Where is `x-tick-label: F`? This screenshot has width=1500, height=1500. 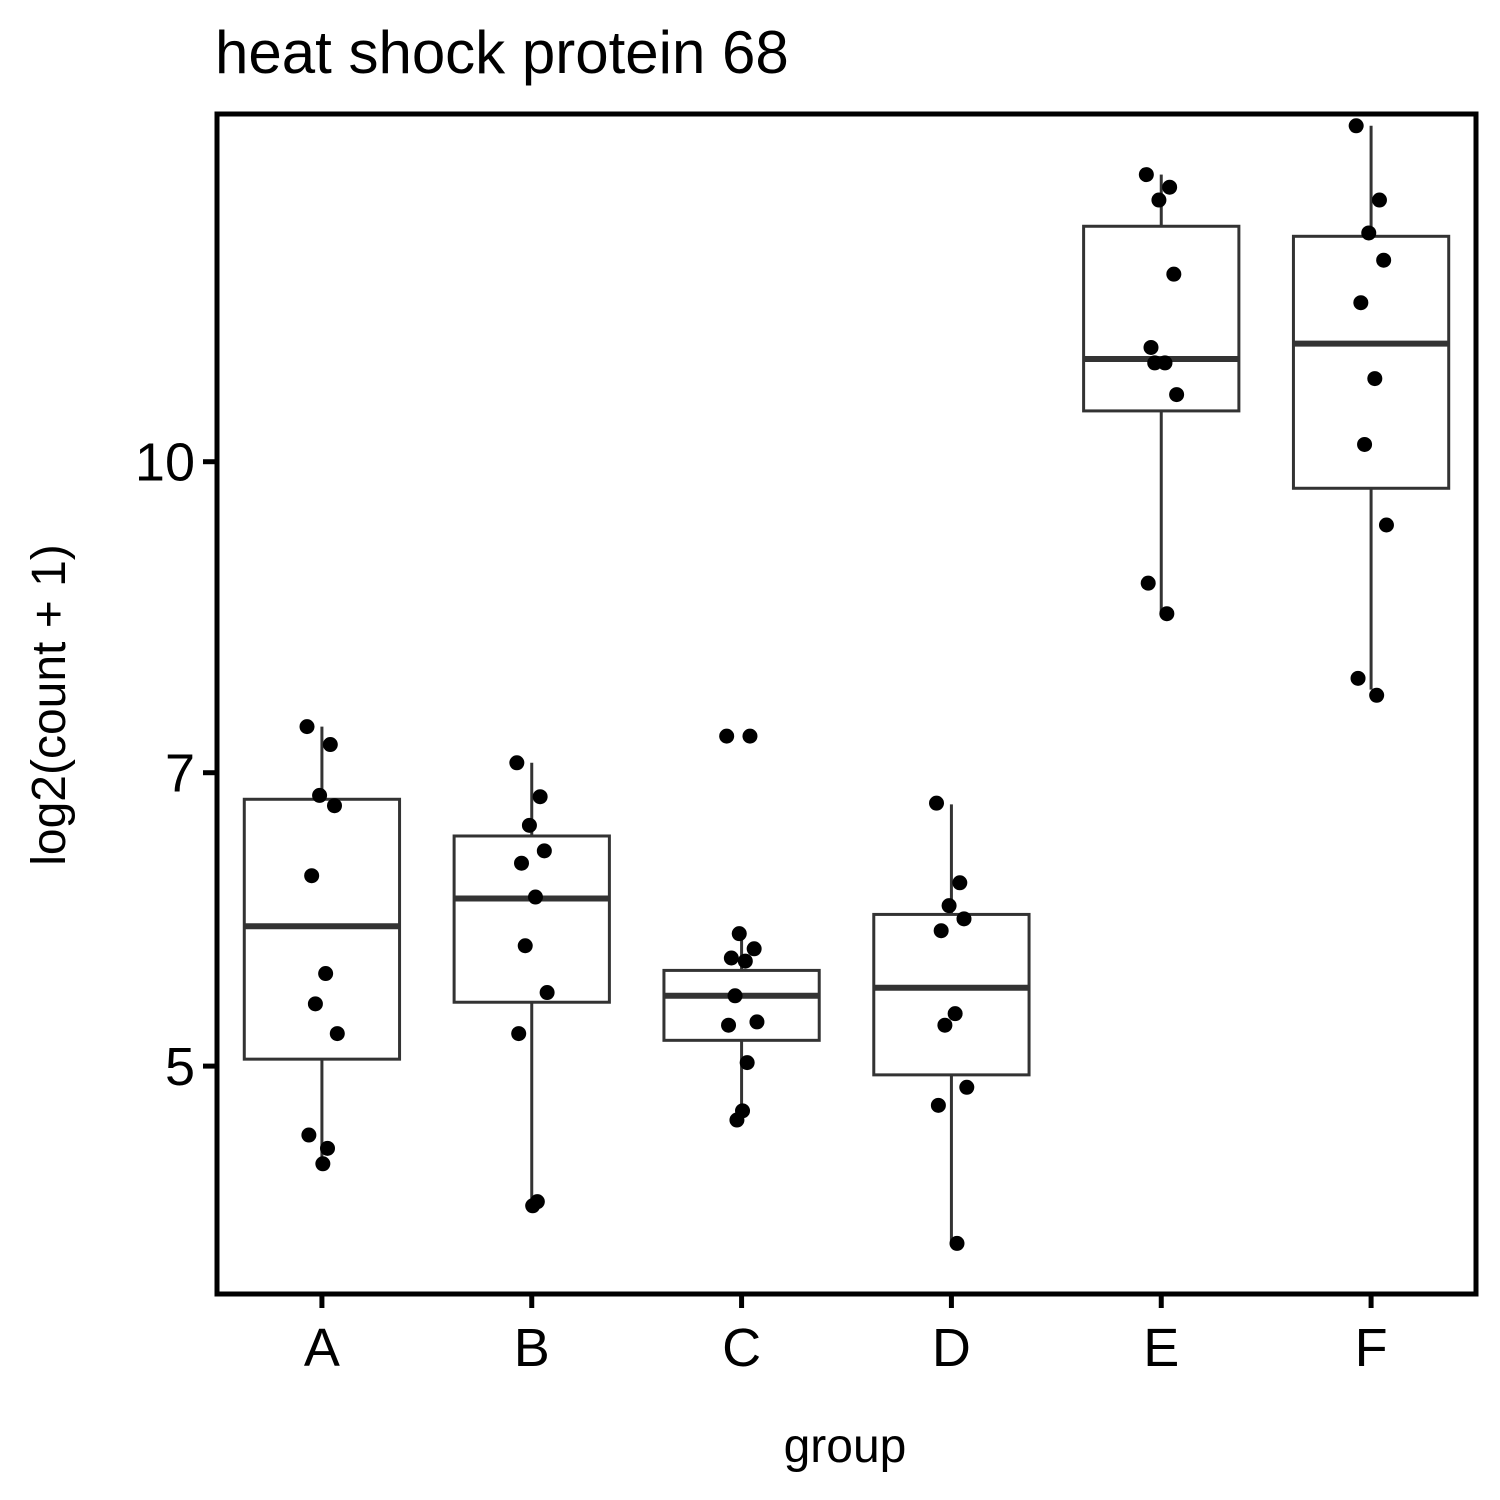 x-tick-label: F is located at coordinates (1371, 1348).